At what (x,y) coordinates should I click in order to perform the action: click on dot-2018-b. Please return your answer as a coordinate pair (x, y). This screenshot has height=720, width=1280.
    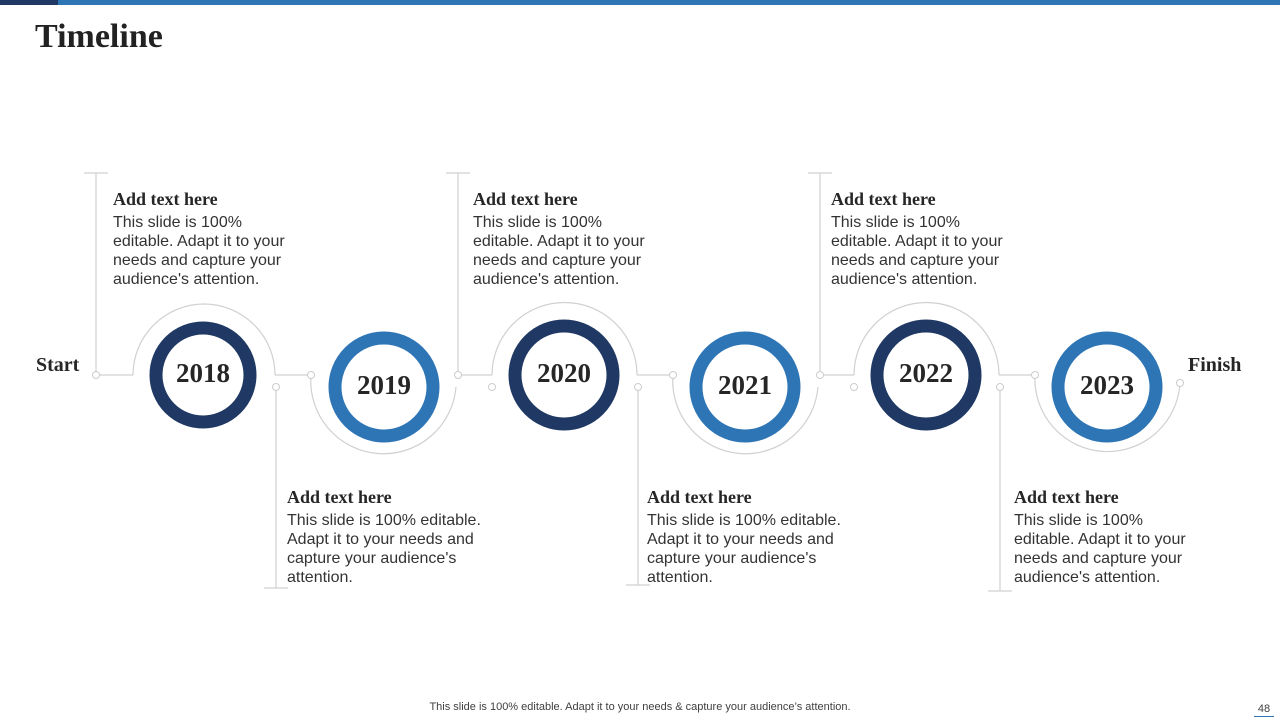
    Looking at the image, I should click on (311, 375).